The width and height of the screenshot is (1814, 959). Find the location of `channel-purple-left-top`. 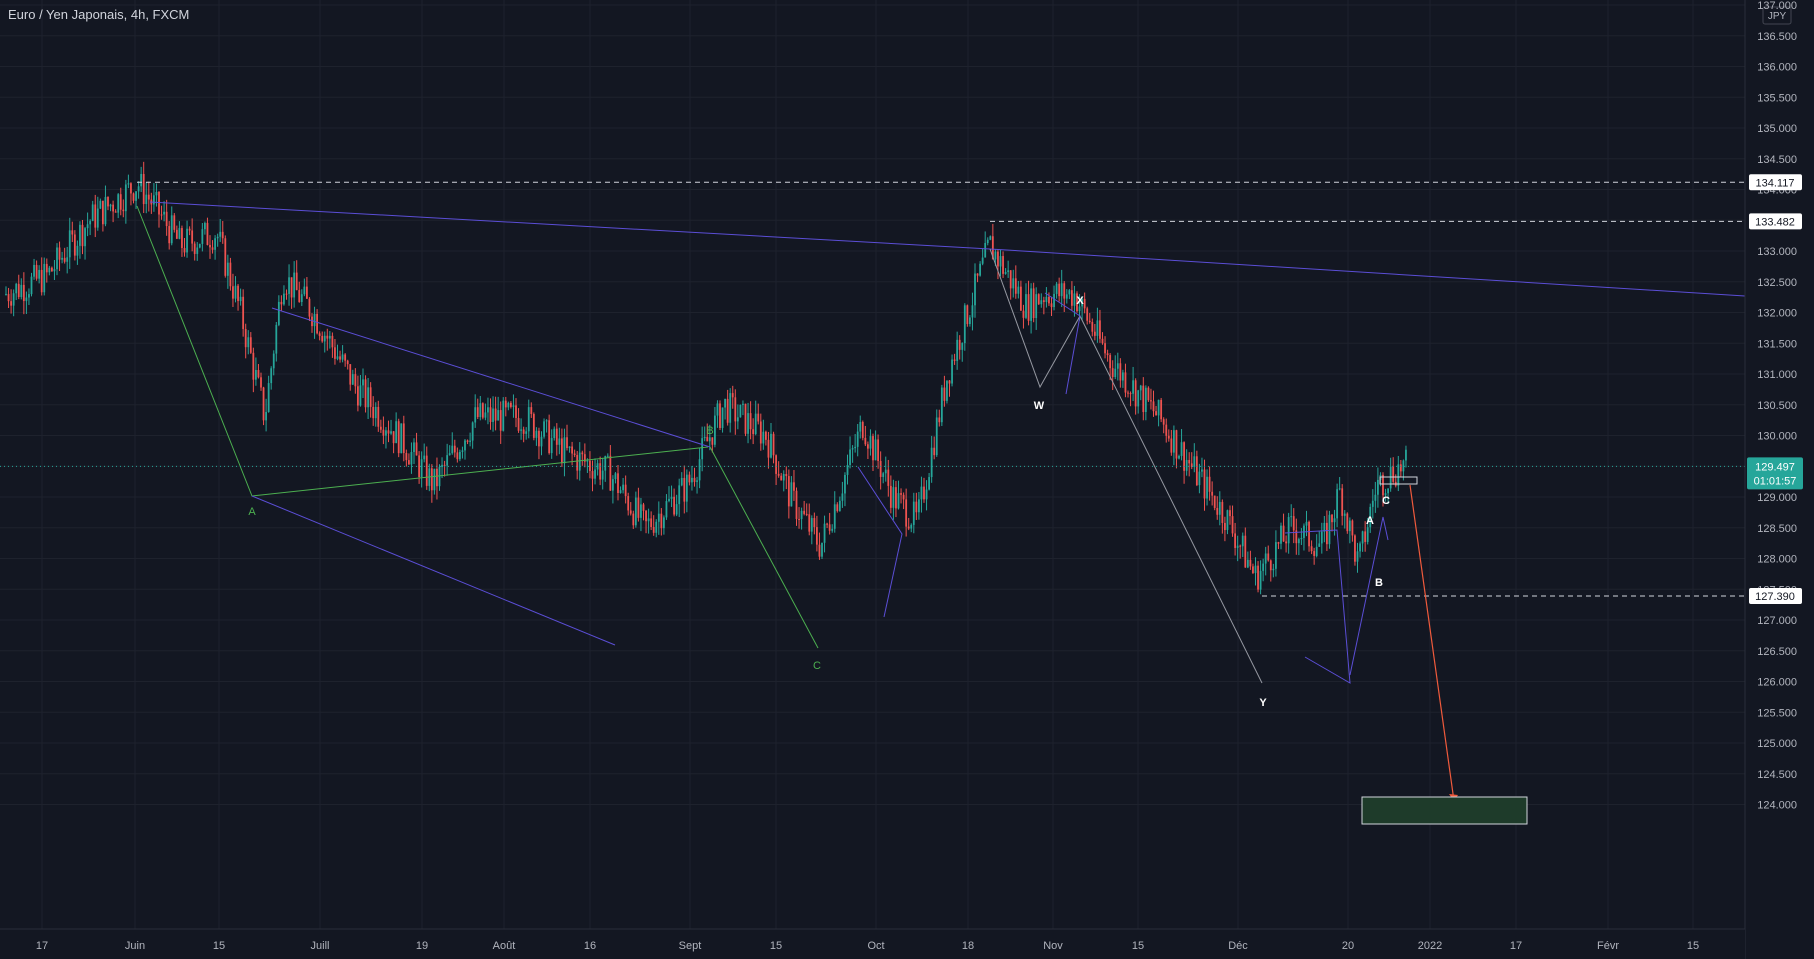

channel-purple-left-top is located at coordinates (491, 377).